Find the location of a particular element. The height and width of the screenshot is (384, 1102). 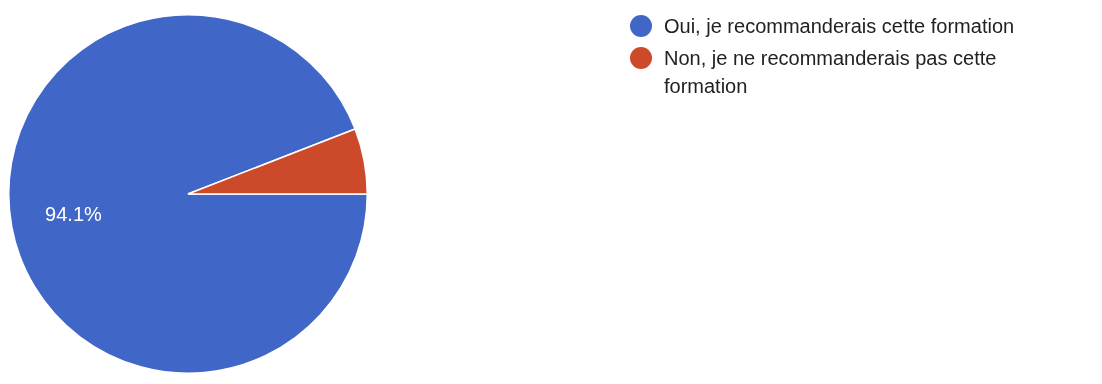

legend-label: Non, je ne recommanderais pas cette formation is located at coordinates (831, 72).